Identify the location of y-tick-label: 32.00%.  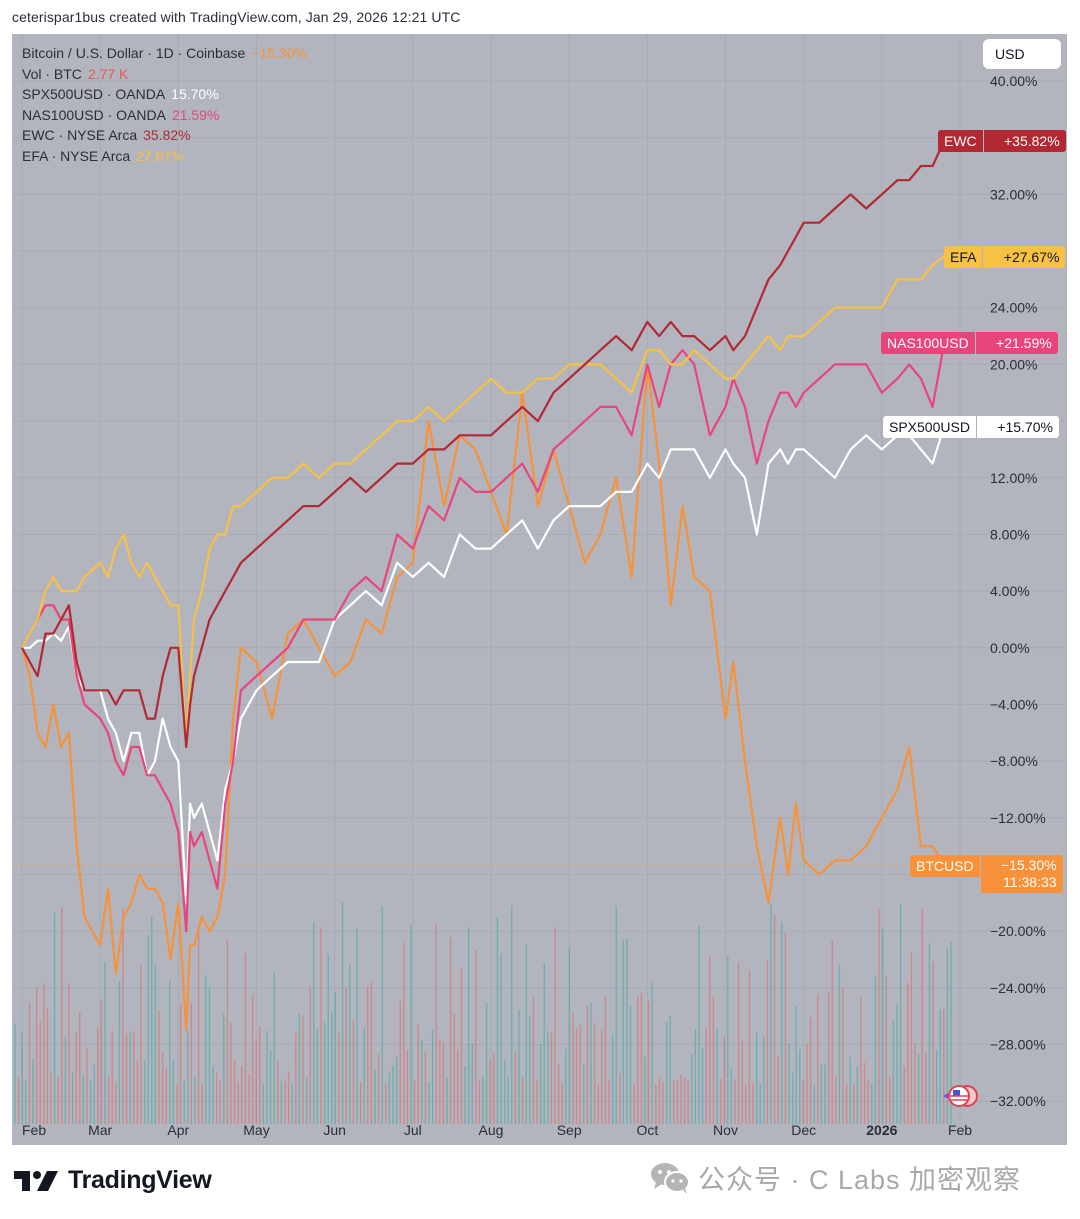
(1013, 194).